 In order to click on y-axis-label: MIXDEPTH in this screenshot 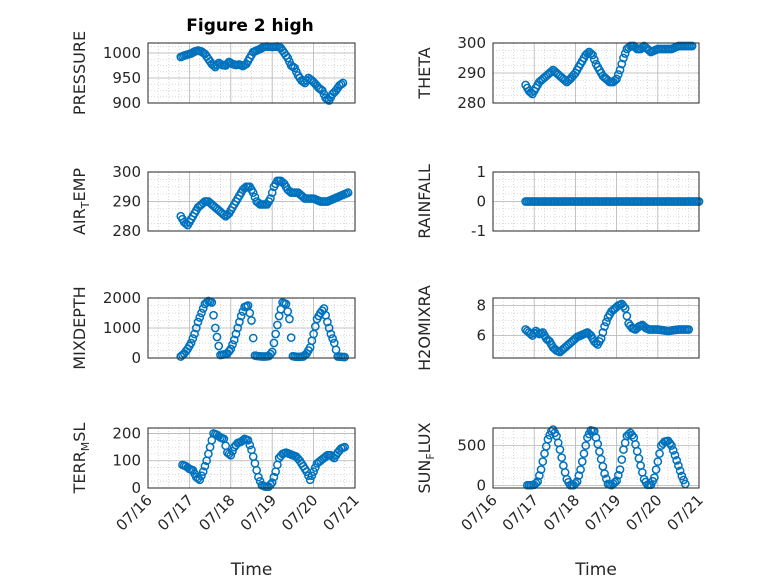, I will do `click(79, 327)`.